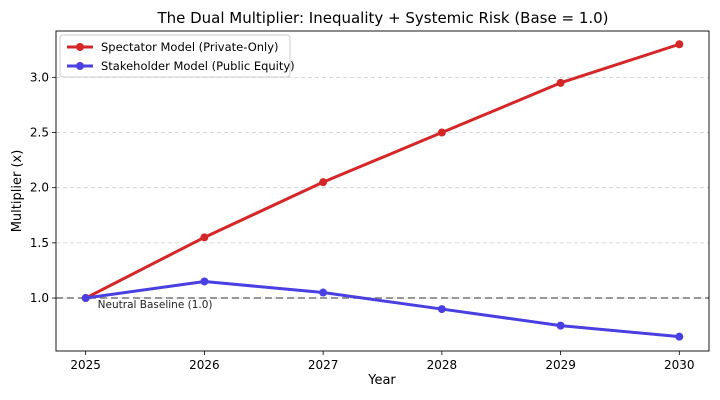 The height and width of the screenshot is (400, 720). What do you see at coordinates (382, 361) in the screenshot?
I see `x-axis-ticks: 2025 2026 2027 2028 2029 2030` at bounding box center [382, 361].